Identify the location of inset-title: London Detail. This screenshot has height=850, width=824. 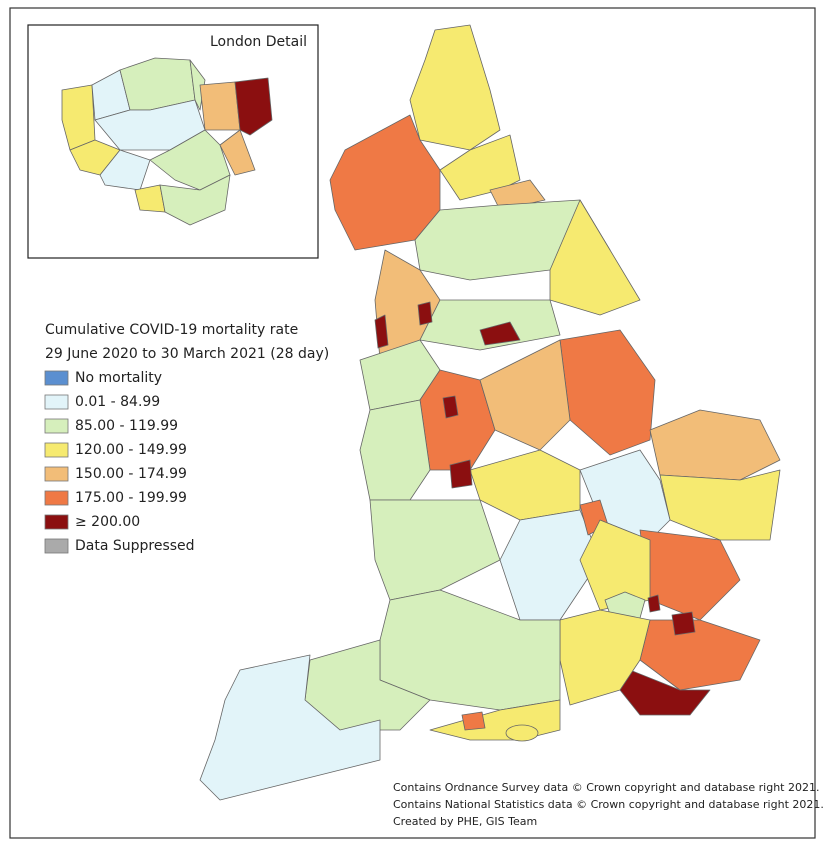
(258, 42).